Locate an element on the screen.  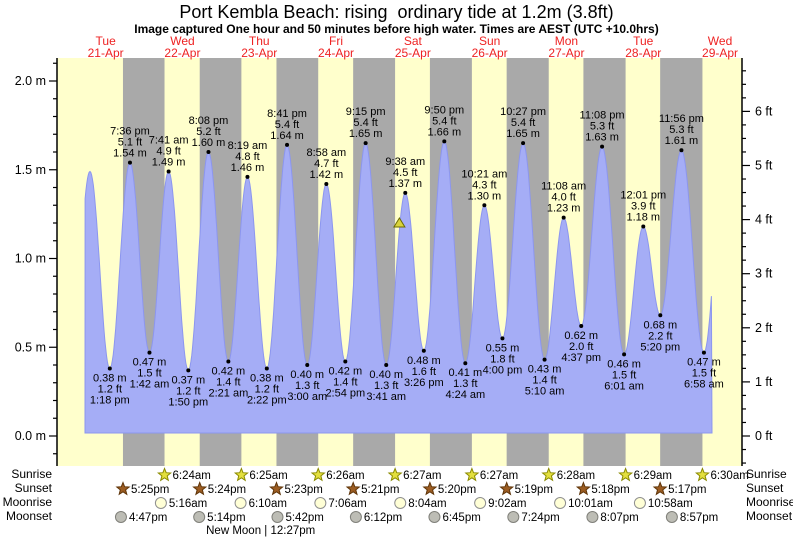
low-tide-annotation: 3:26 pm is located at coordinates (424, 383).